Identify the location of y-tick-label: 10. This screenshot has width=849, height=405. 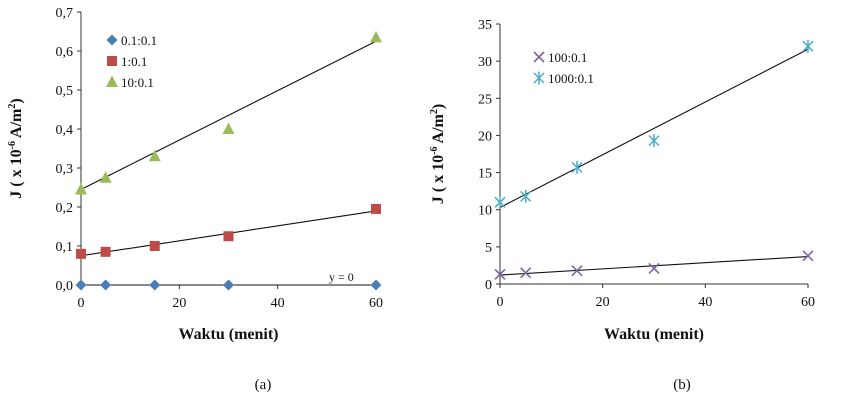
(485, 211).